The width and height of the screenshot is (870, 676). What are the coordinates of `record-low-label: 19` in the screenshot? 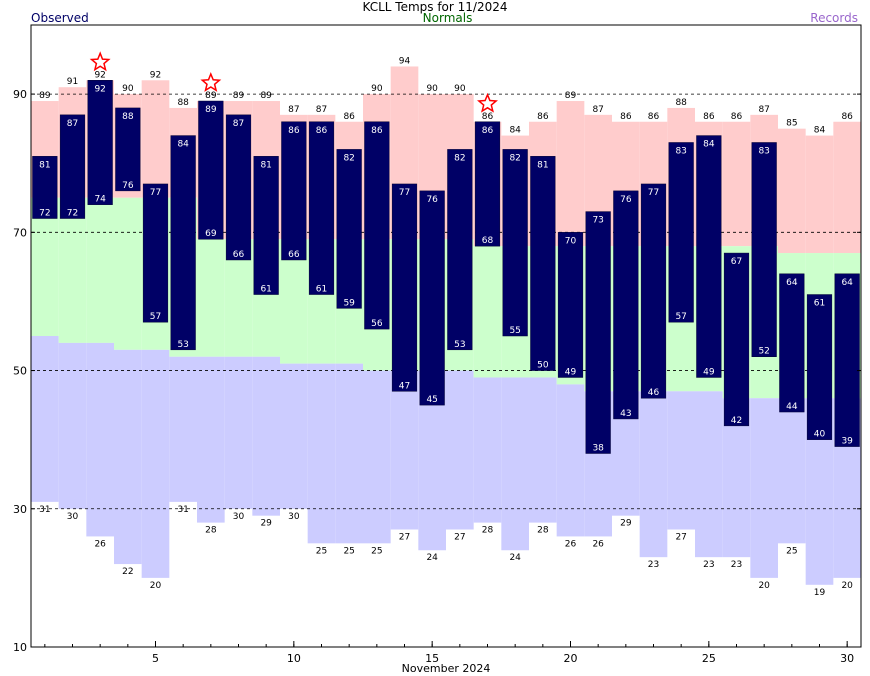 It's located at (820, 593).